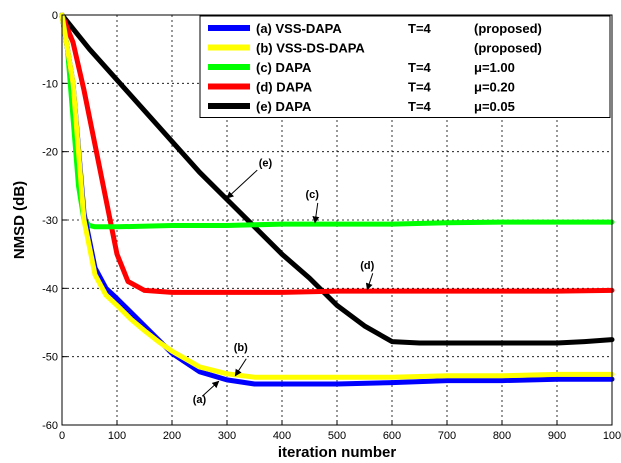 Image resolution: width=621 pixels, height=463 pixels. I want to click on y-tick-label: -30, so click(50, 221).